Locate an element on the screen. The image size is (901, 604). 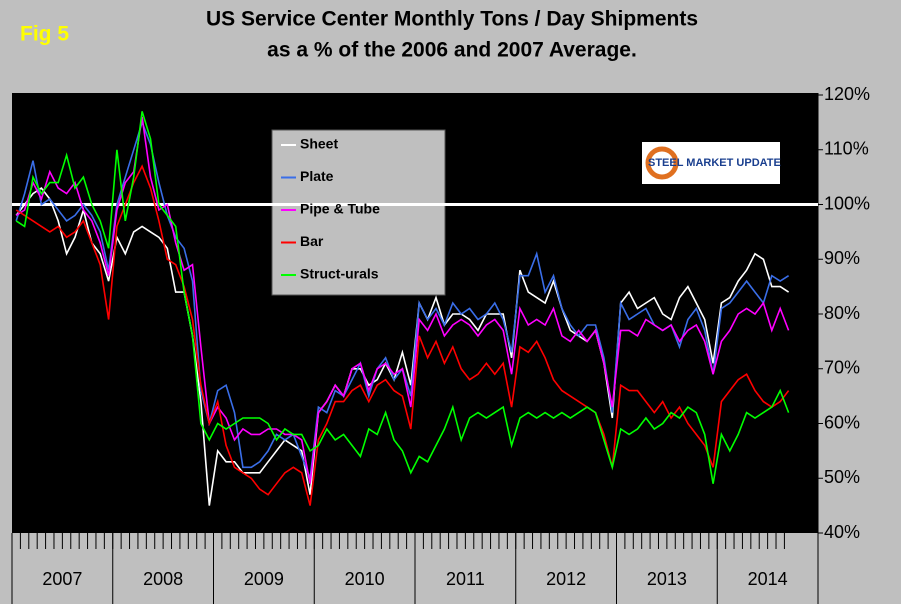
x-group-label: 2014 is located at coordinates (768, 579).